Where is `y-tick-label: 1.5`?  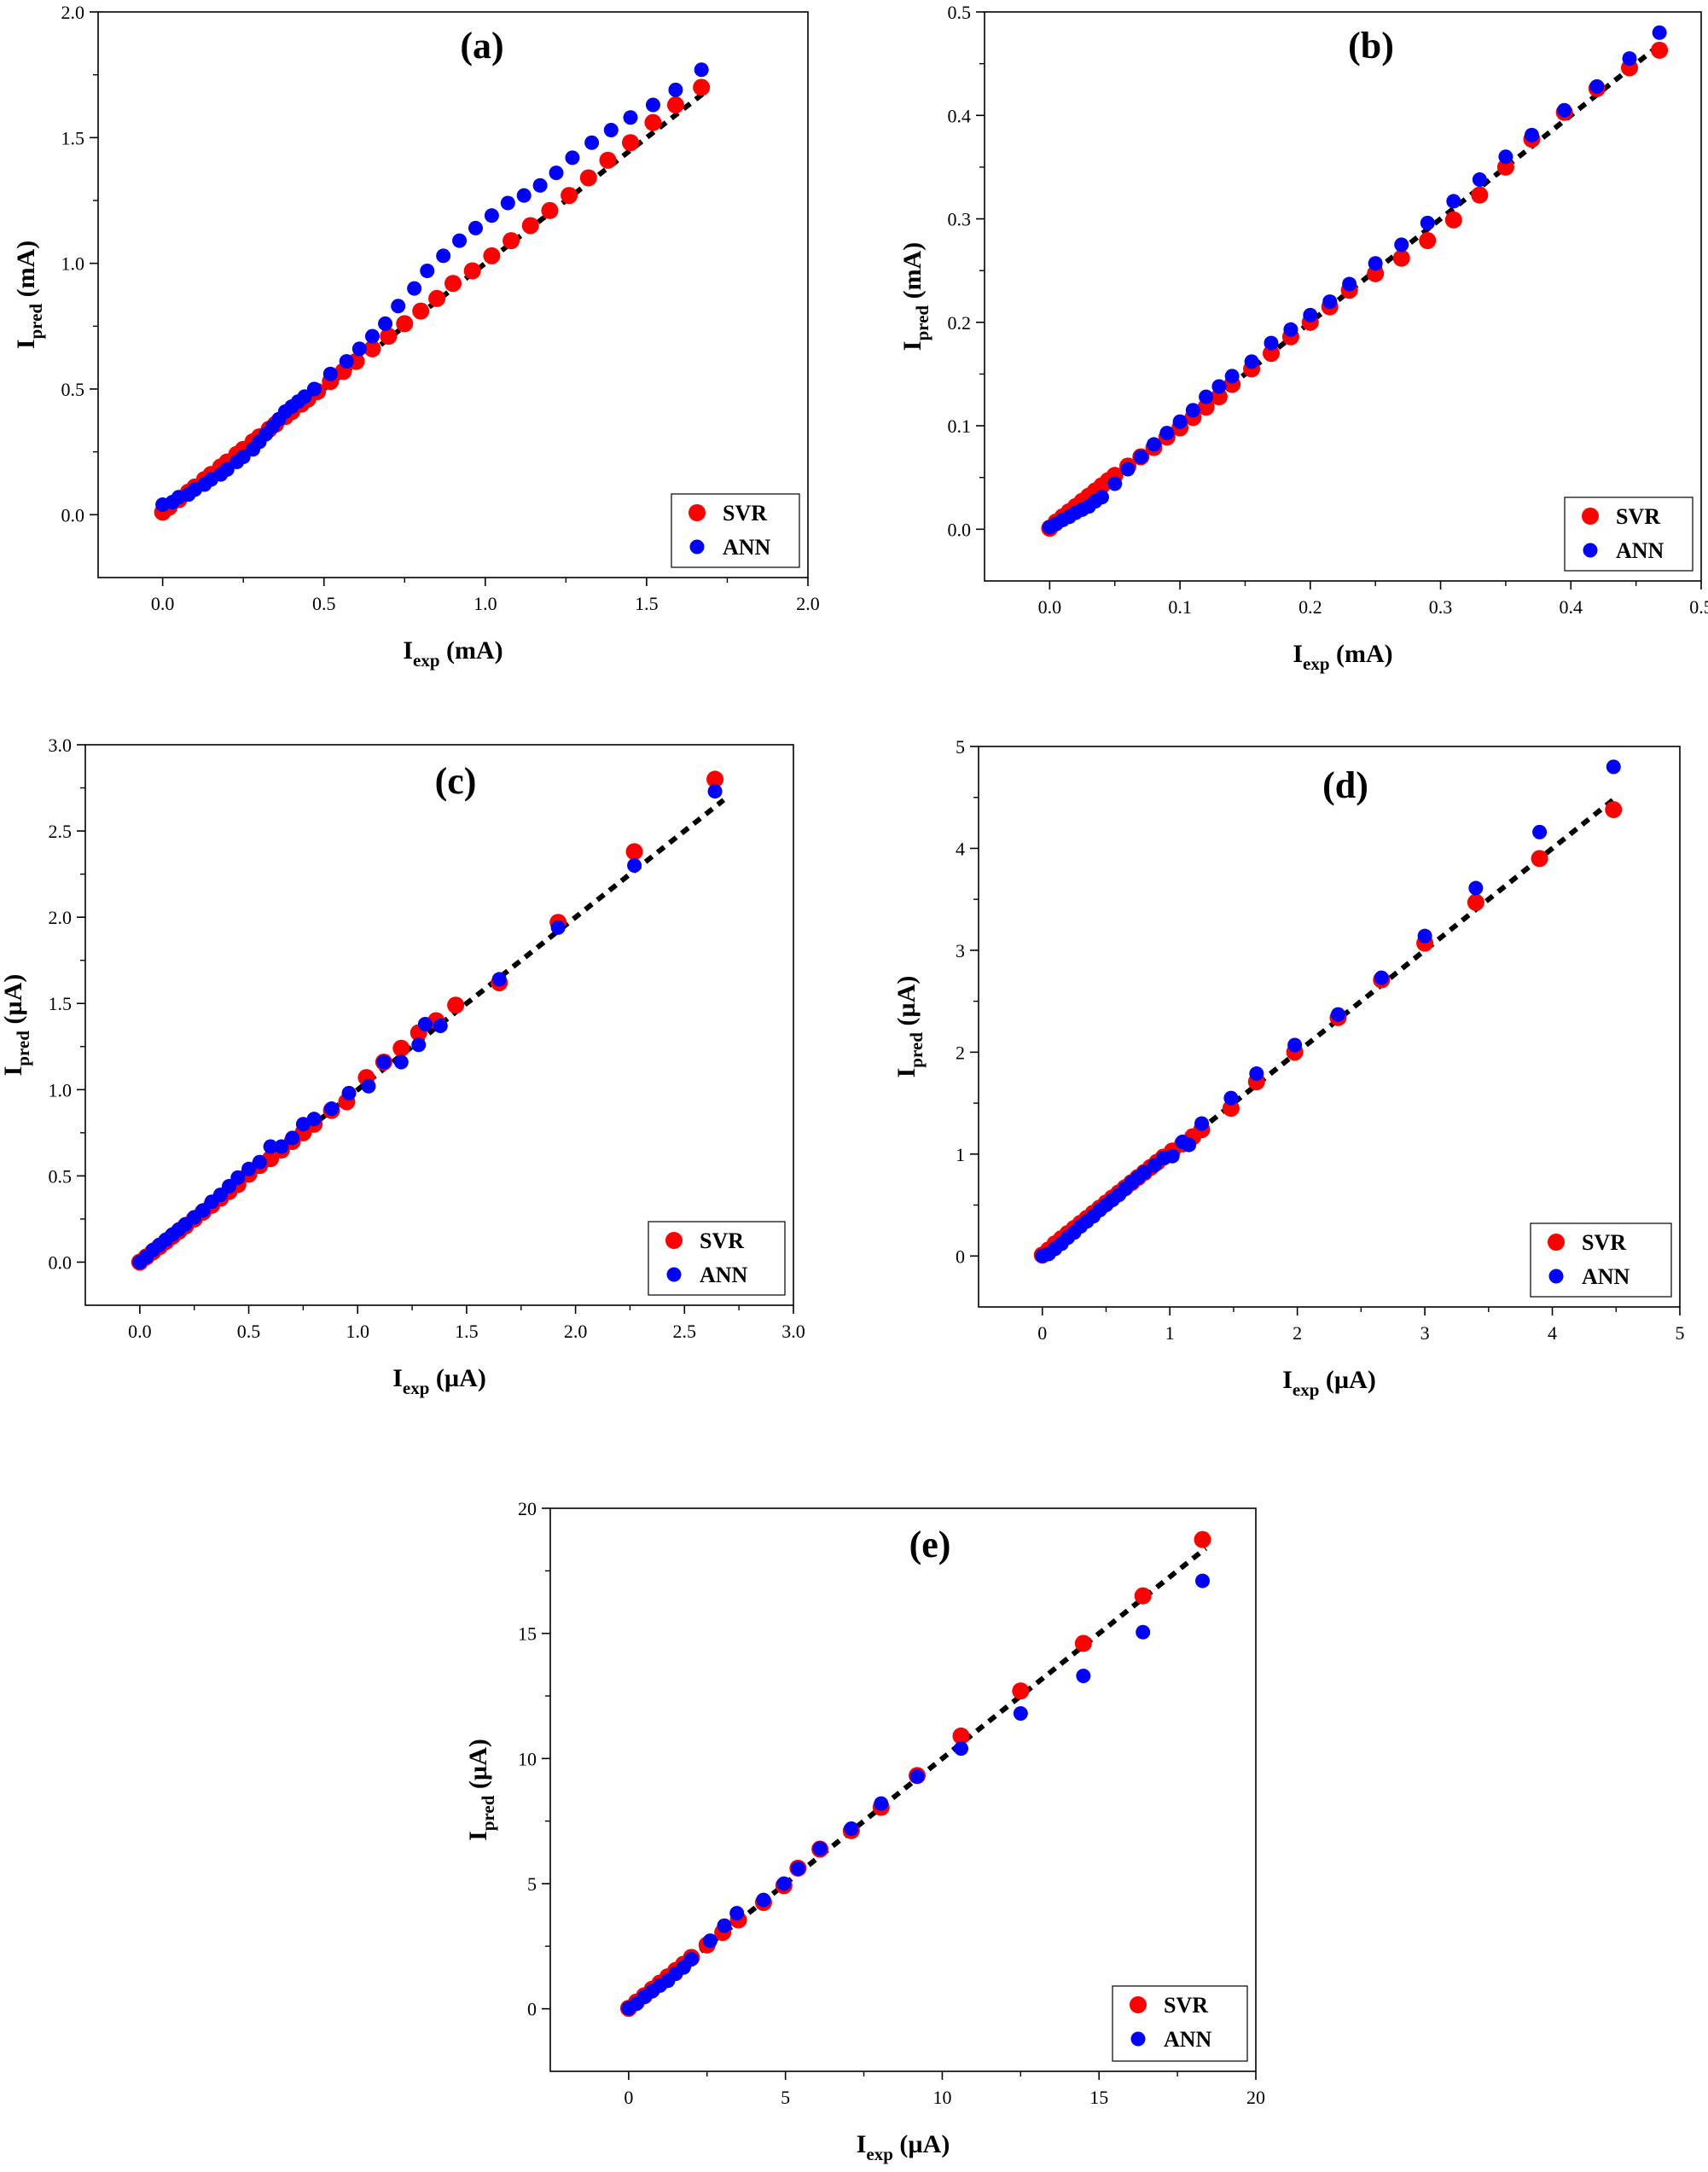 y-tick-label: 1.5 is located at coordinates (73, 137).